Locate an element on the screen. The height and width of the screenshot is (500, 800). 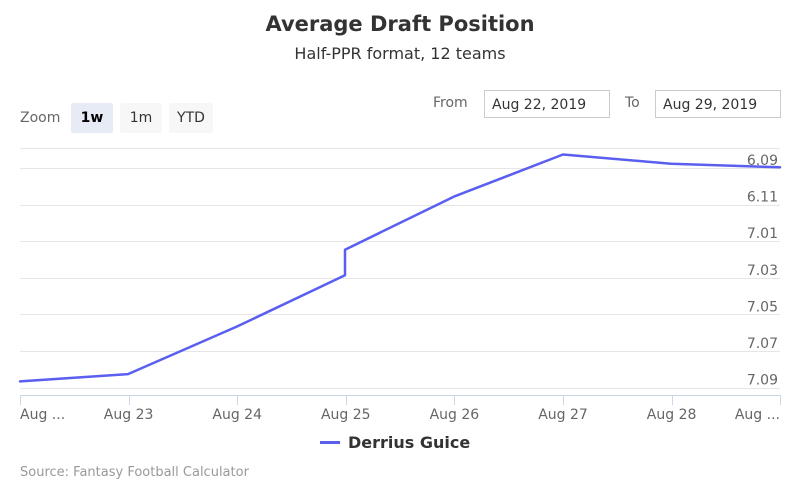
zoom-1w-button: 1w is located at coordinates (92, 118).